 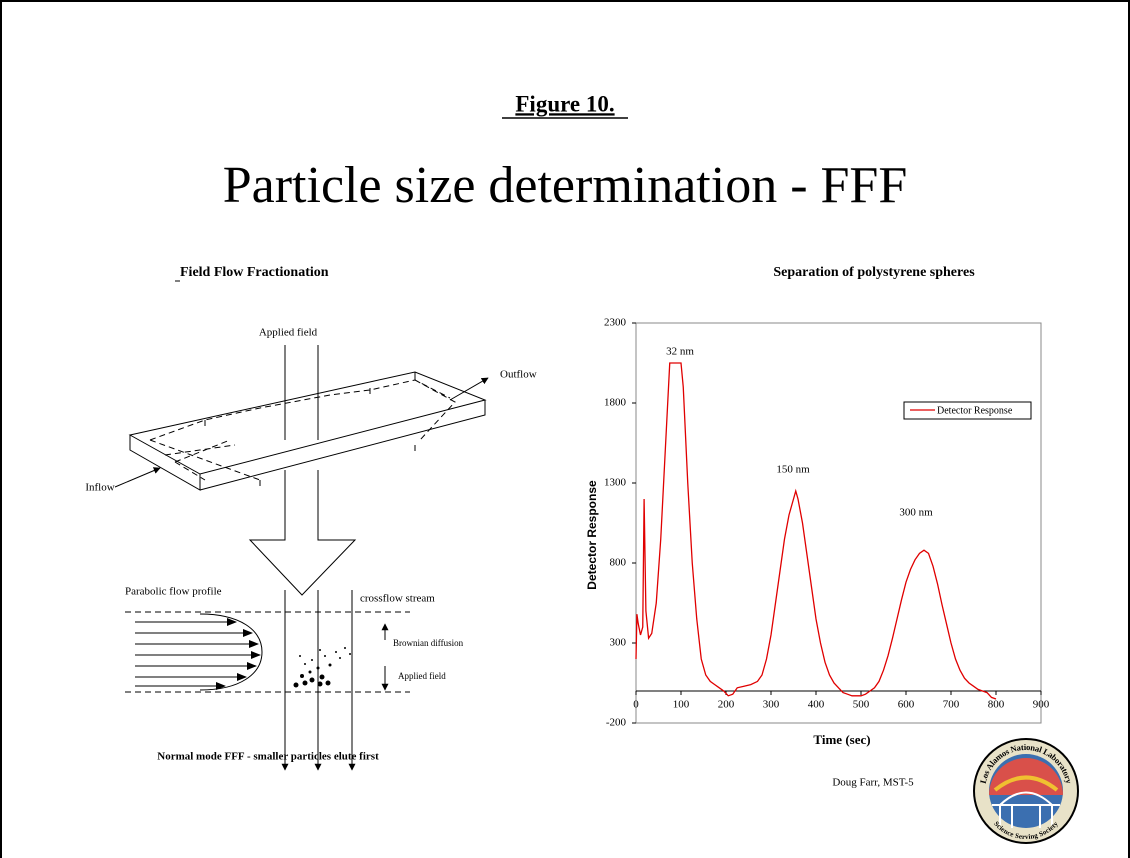 What do you see at coordinates (615, 323) in the screenshot?
I see `y-tick-label: 2300` at bounding box center [615, 323].